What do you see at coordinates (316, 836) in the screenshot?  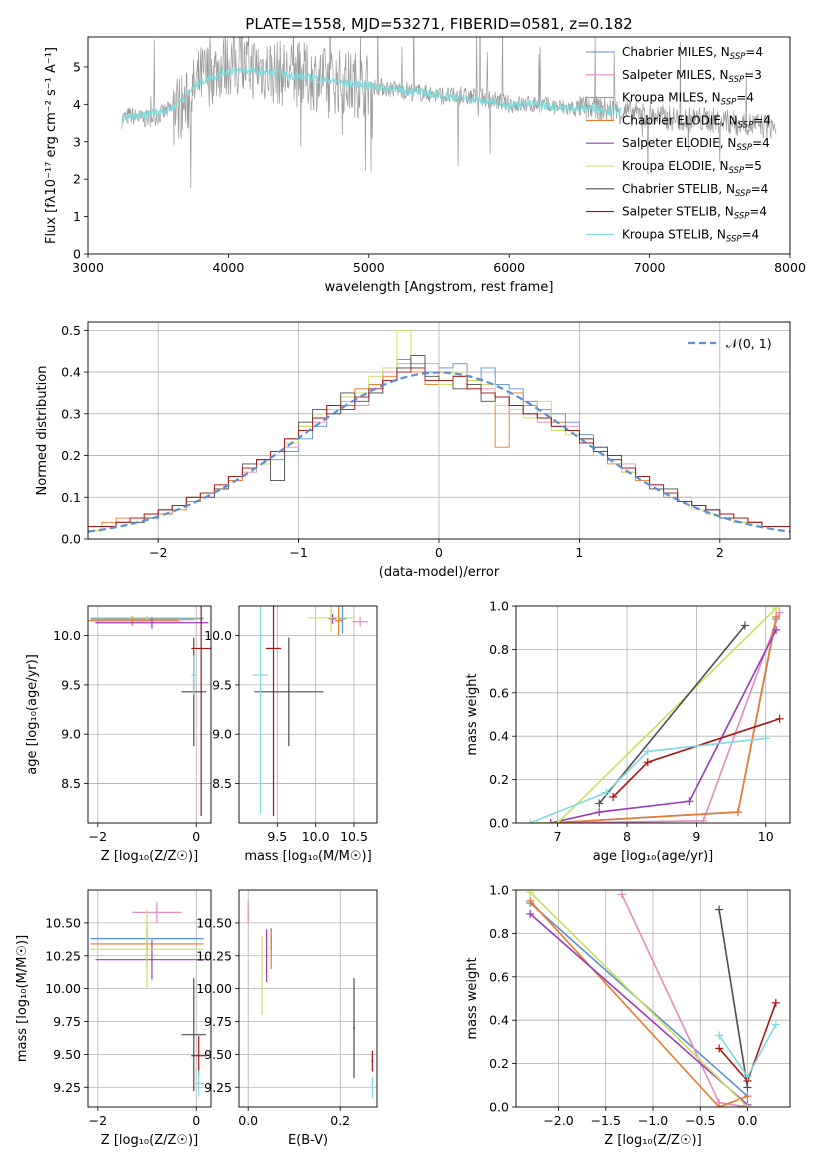 I see `x-tick-label: 10.0` at bounding box center [316, 836].